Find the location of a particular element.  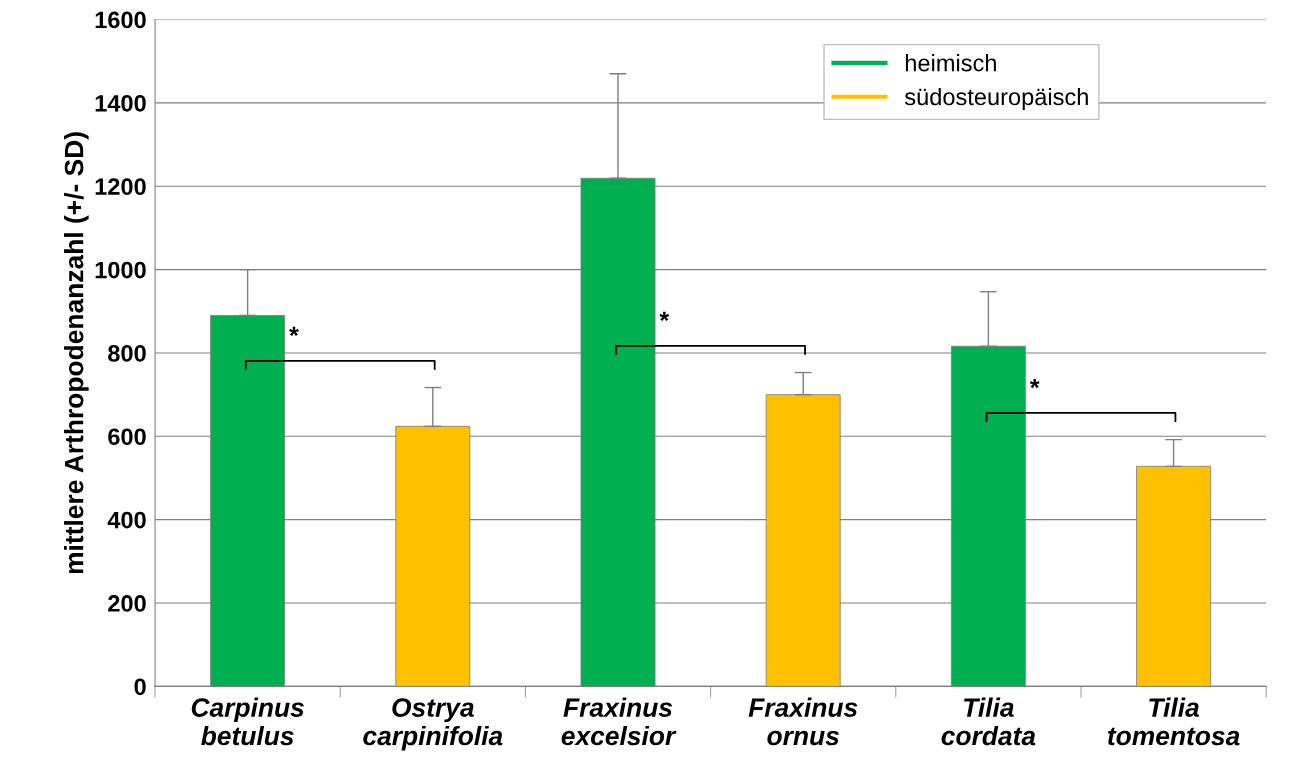

y-axis-title: mittlere Arthropodenanzahl (+/- SD) is located at coordinates (76, 353).